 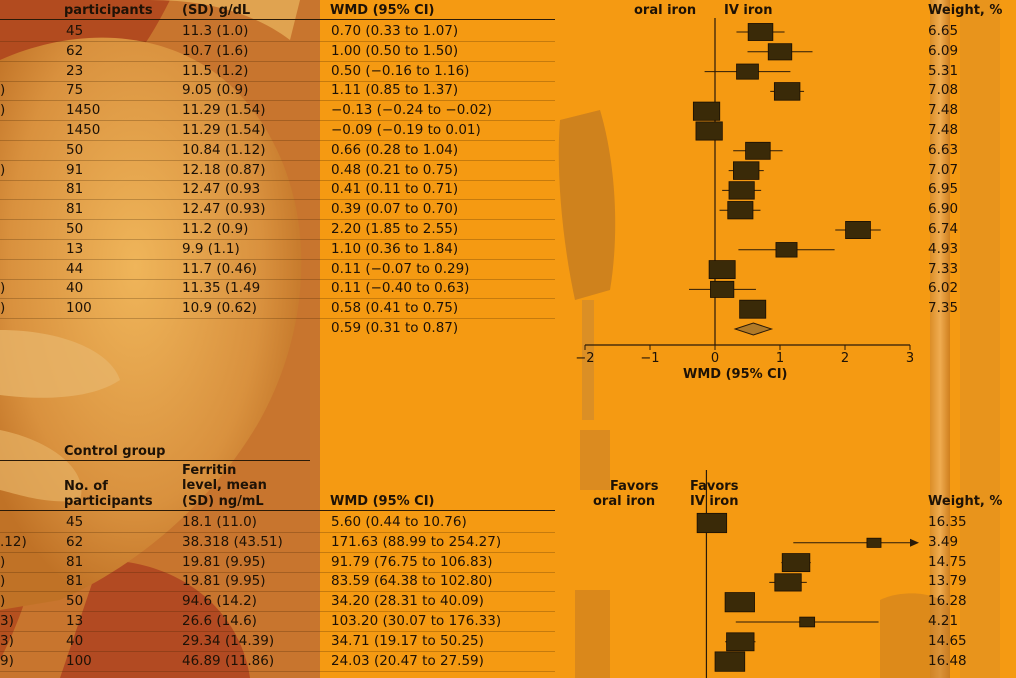 I want to click on top-row-weight: 7.33, so click(x=943, y=268).